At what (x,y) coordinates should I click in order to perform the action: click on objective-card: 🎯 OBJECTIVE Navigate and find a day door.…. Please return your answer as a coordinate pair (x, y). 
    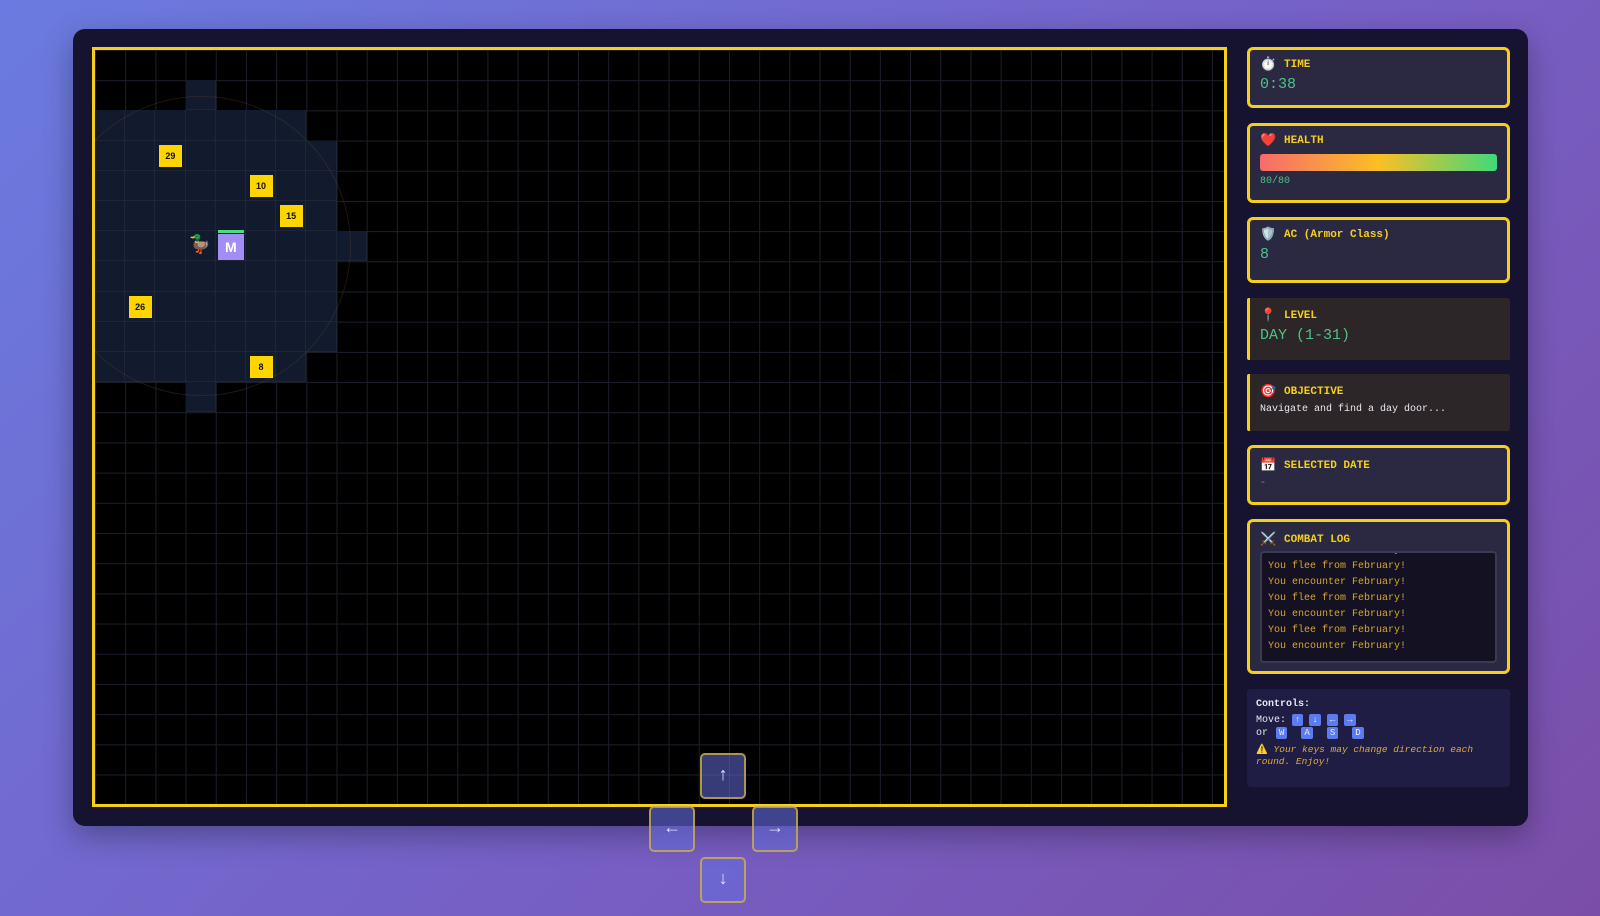
    Looking at the image, I should click on (1378, 402).